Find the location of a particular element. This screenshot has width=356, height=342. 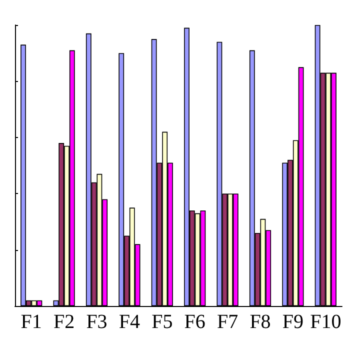

x-tick-label: F4 is located at coordinates (129, 322).